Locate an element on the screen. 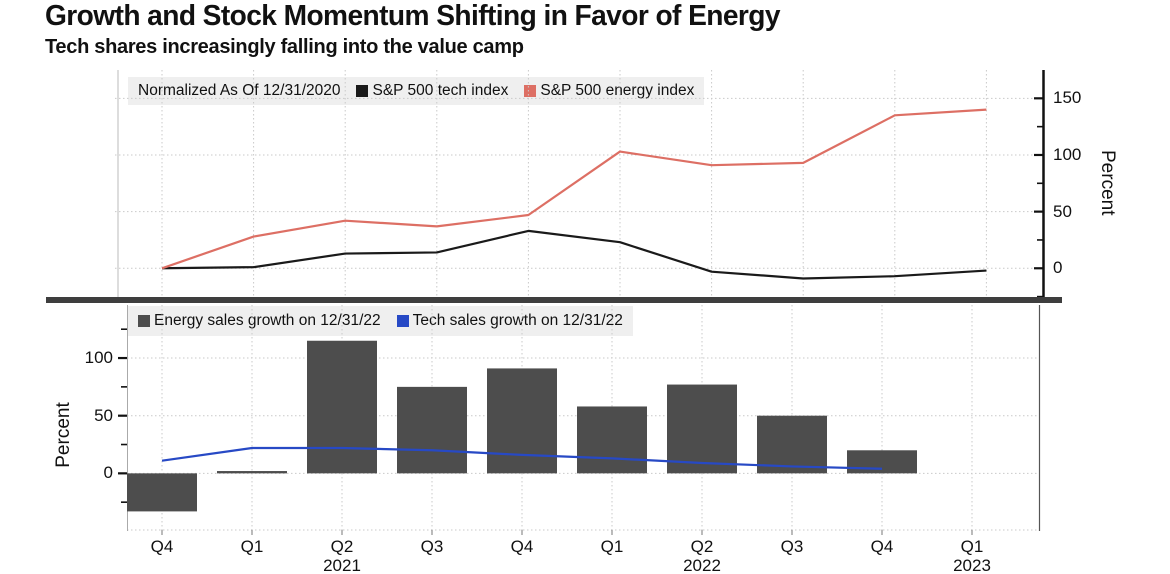 This screenshot has width=1170, height=574. panel-separator is located at coordinates (554, 300).